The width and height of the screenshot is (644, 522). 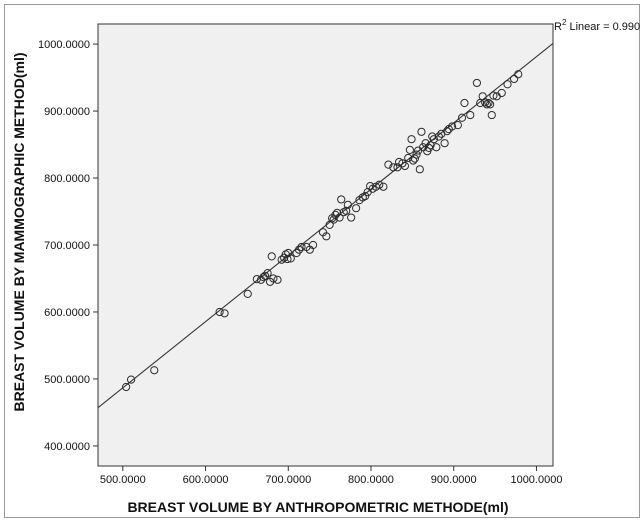 I want to click on x-tick-label: 700.0000, so click(x=288, y=480).